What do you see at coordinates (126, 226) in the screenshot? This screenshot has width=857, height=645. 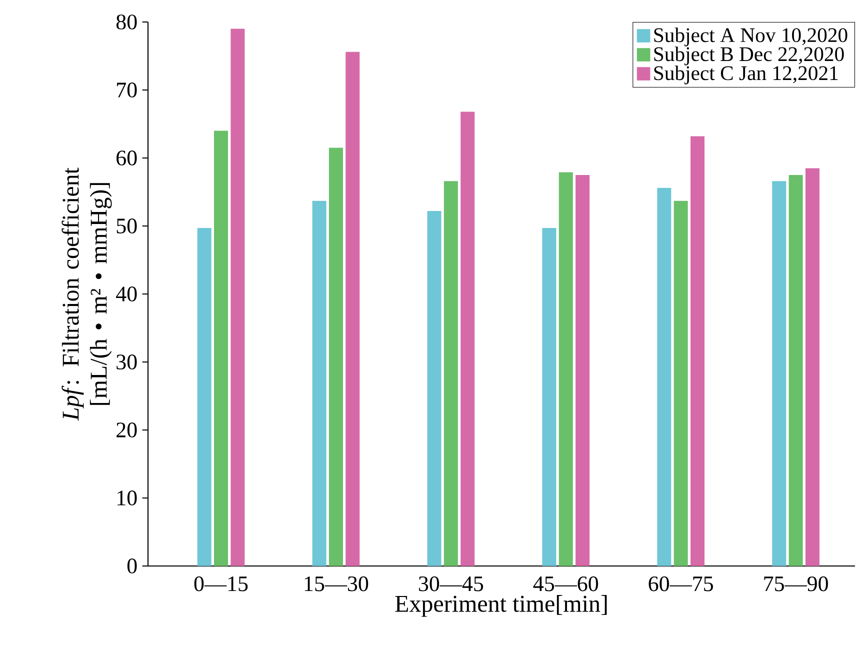 I see `y-tick-label: 50` at bounding box center [126, 226].